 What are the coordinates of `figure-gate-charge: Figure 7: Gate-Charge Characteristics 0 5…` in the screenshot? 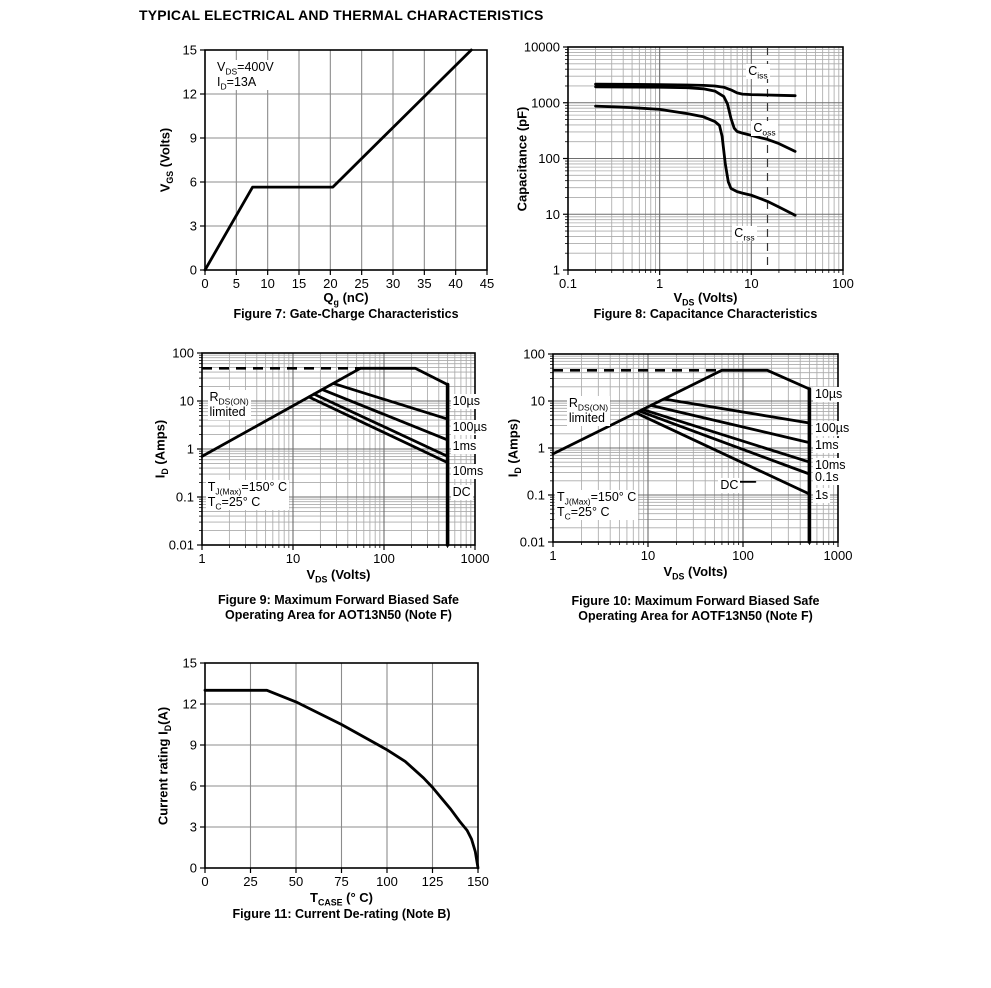 It's located at (322, 187).